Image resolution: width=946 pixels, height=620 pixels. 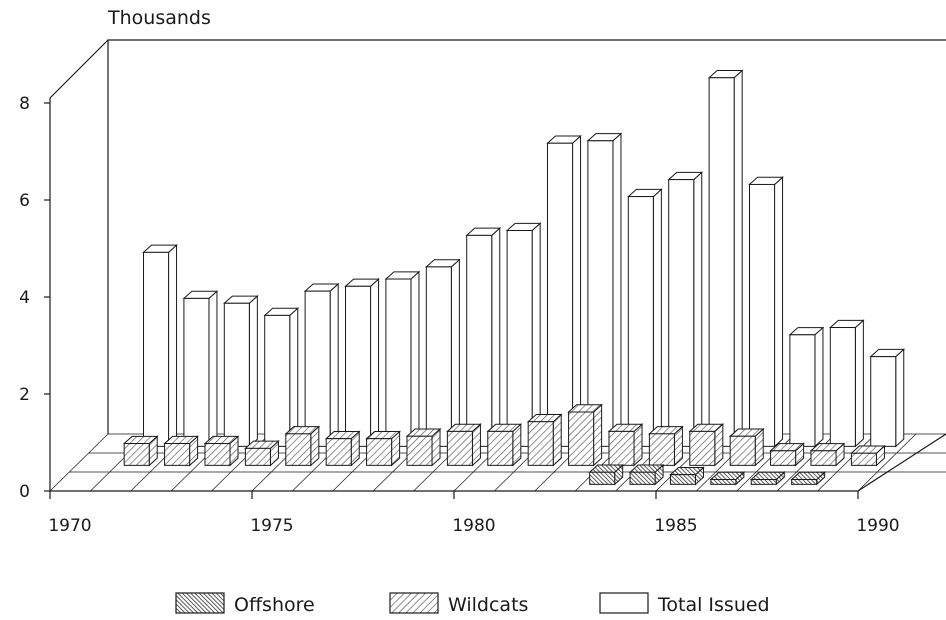 I want to click on x-tick-label: 1990, so click(x=877, y=526).